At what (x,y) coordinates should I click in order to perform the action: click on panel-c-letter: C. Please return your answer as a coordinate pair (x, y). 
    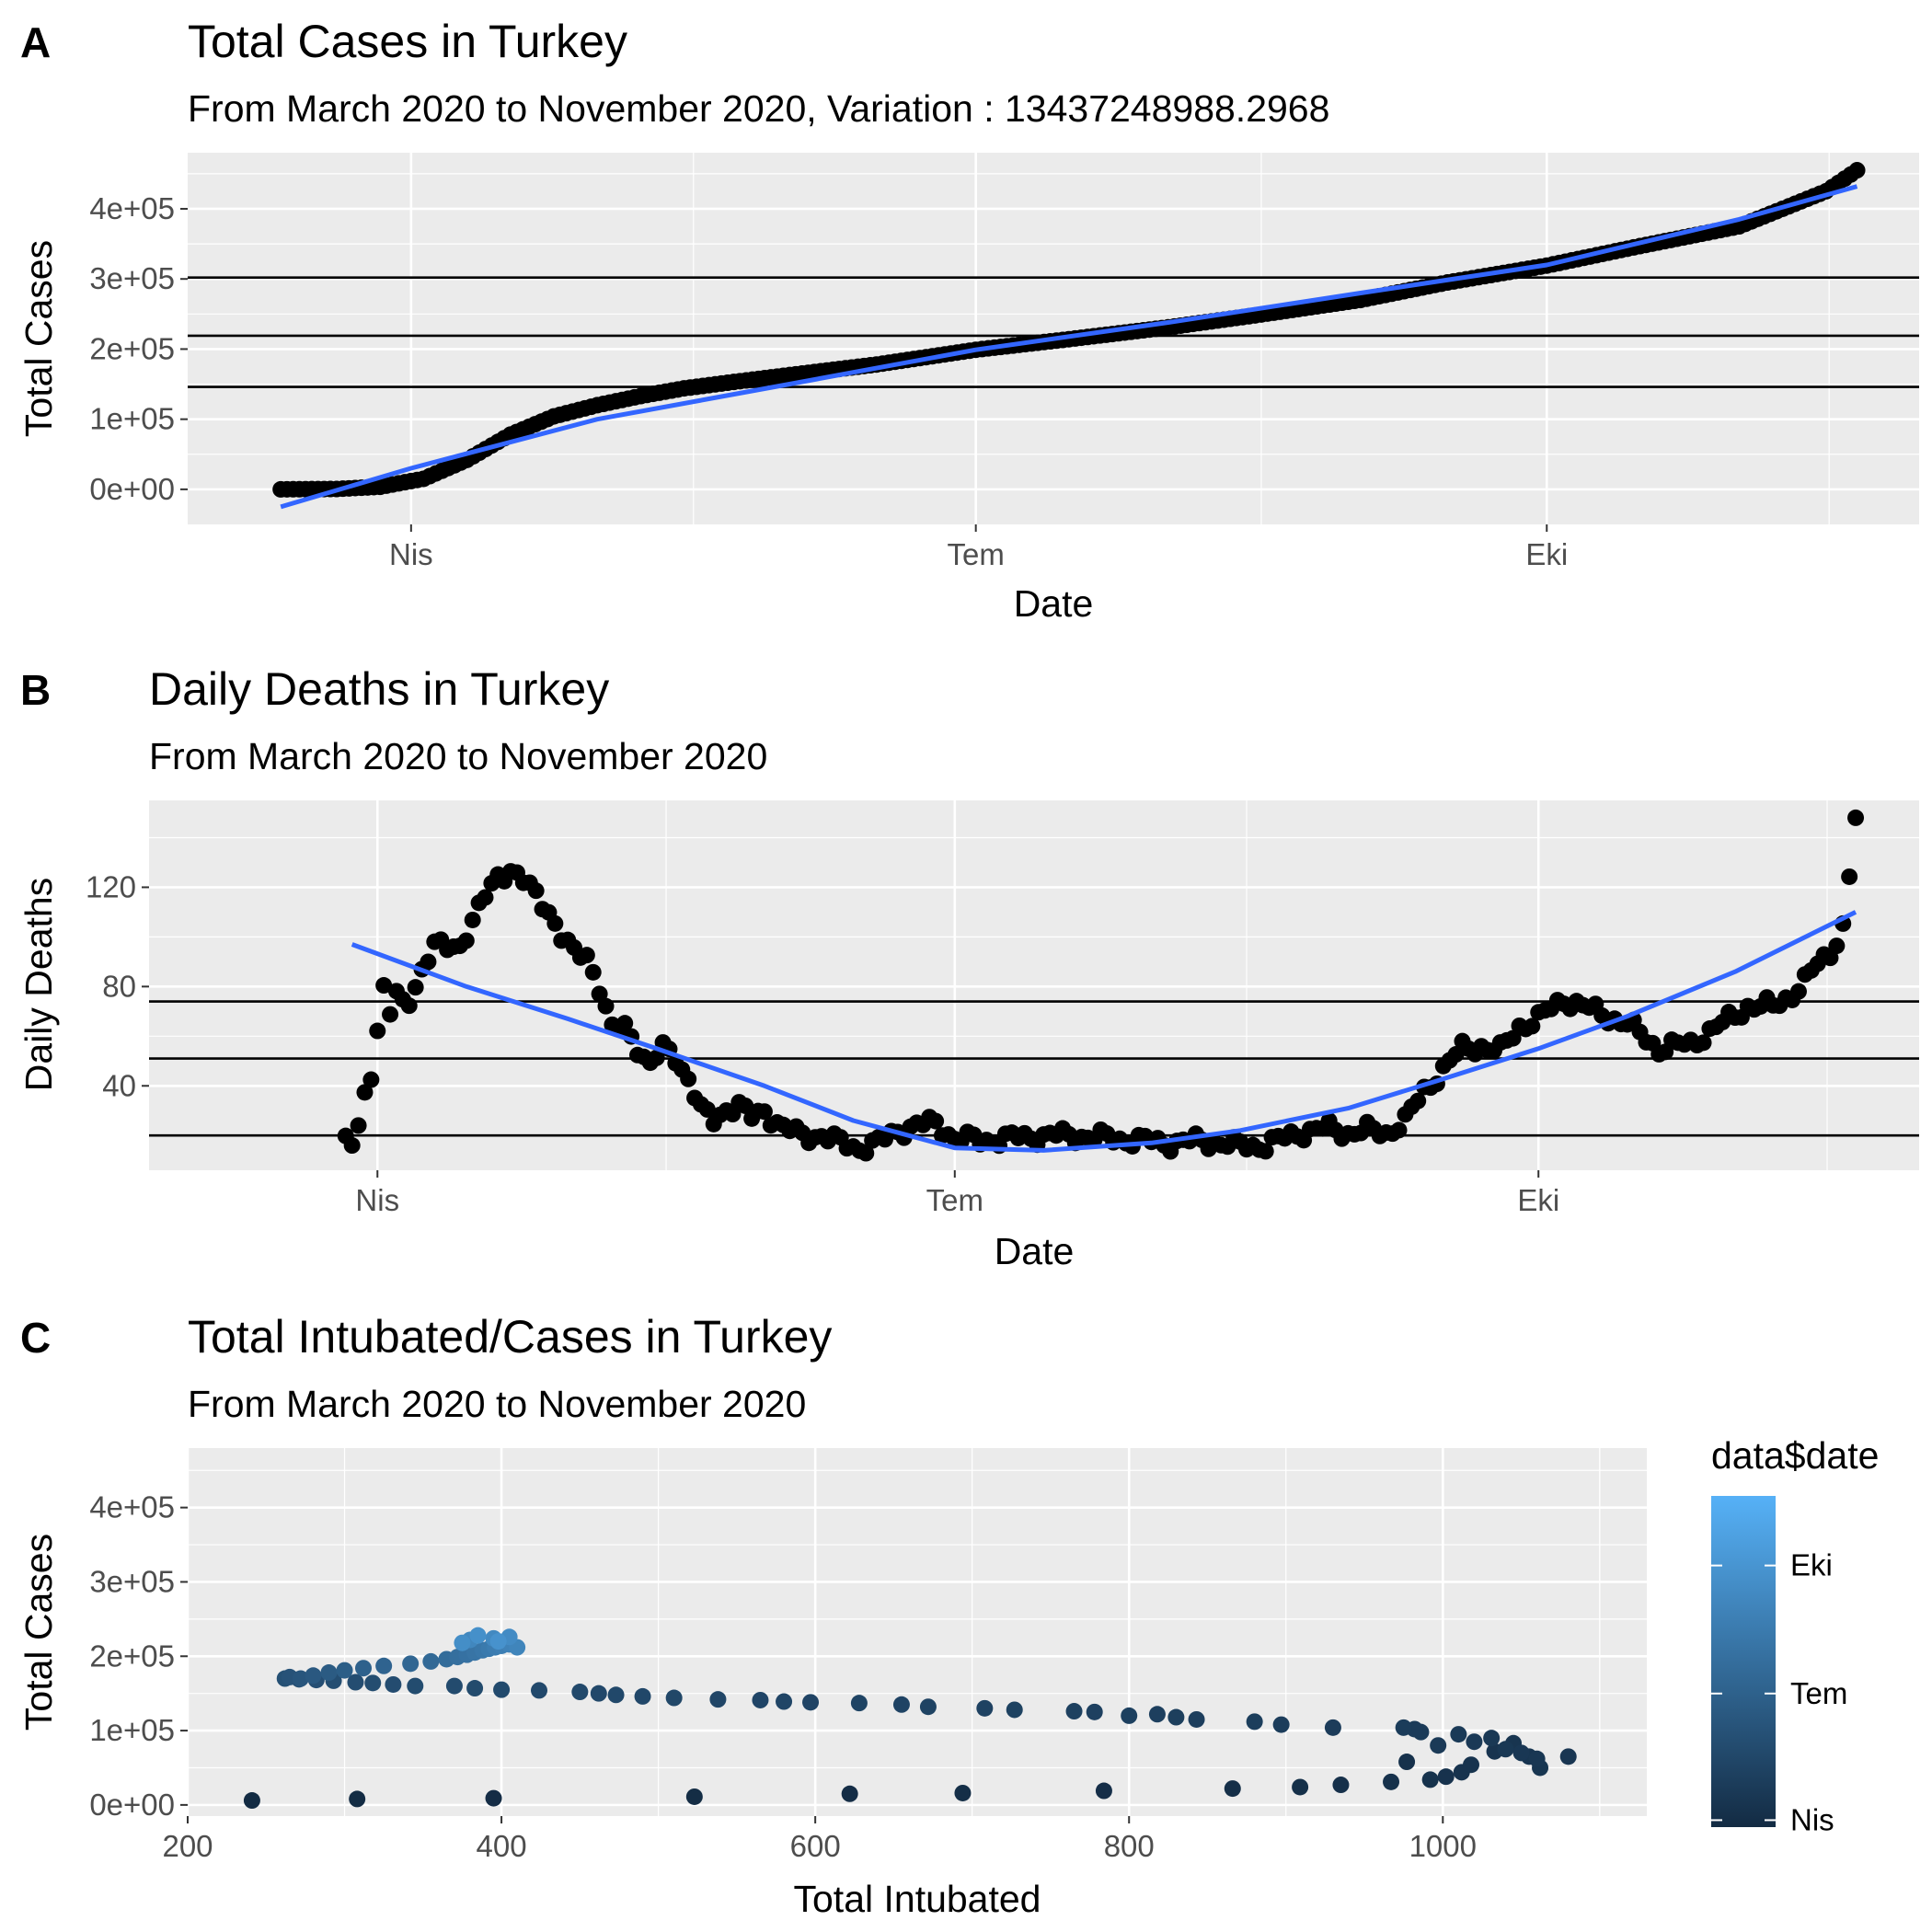
    Looking at the image, I should click on (35, 1338).